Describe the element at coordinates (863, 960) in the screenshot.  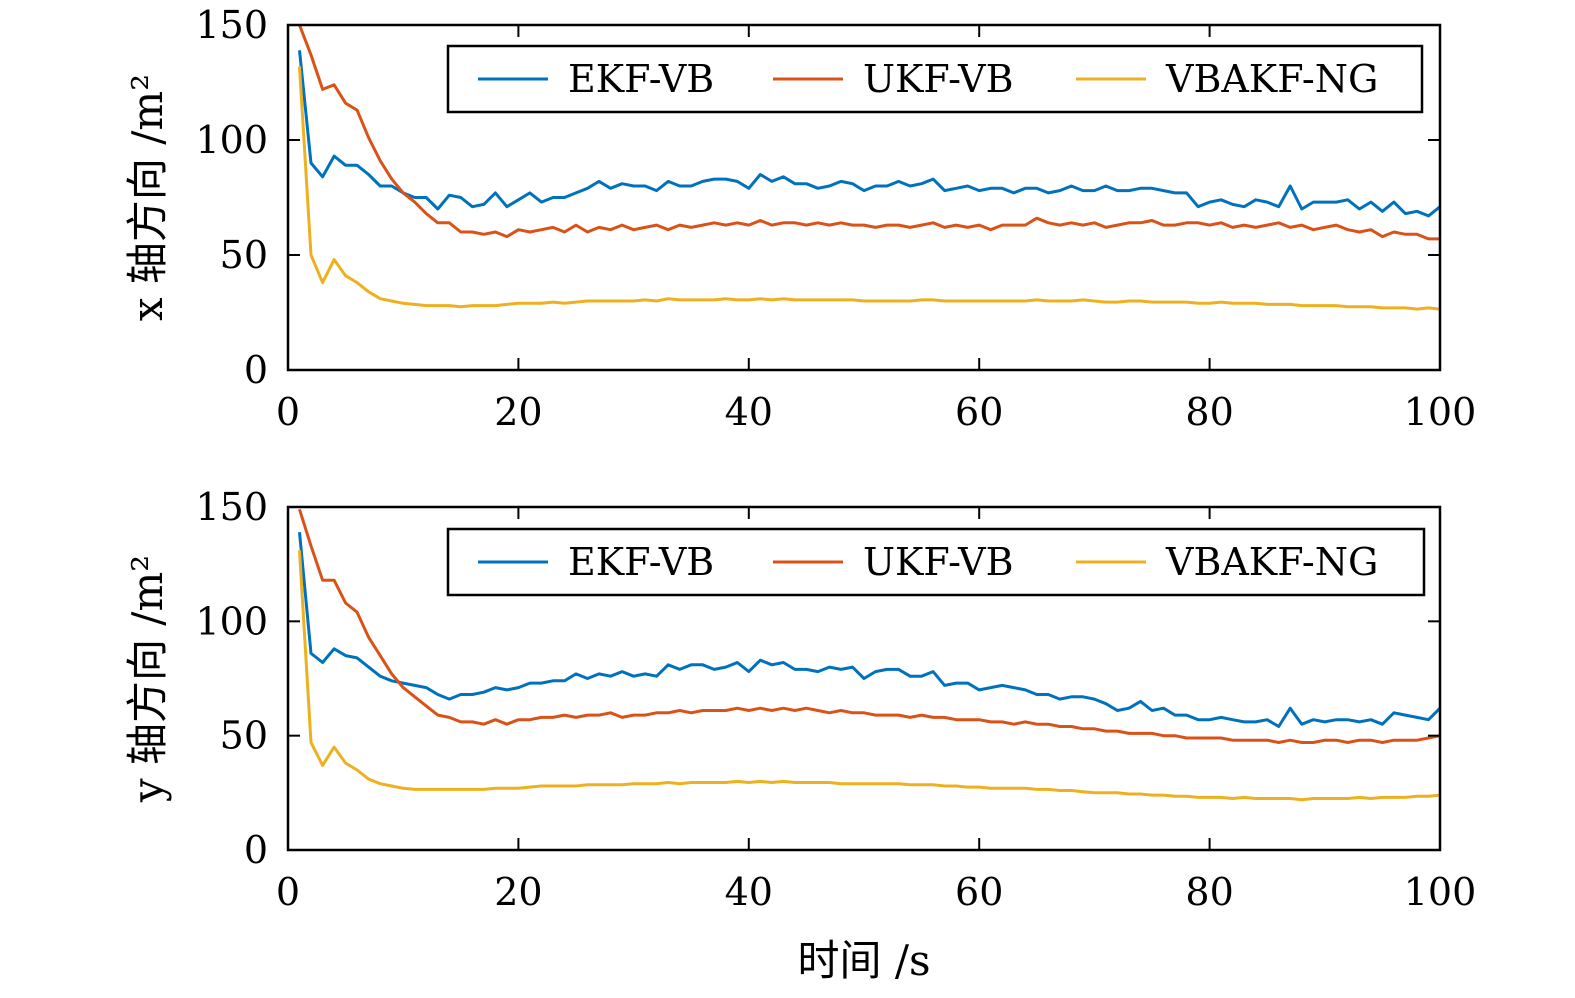
I see `x-axis-label: 时间 /s` at that location.